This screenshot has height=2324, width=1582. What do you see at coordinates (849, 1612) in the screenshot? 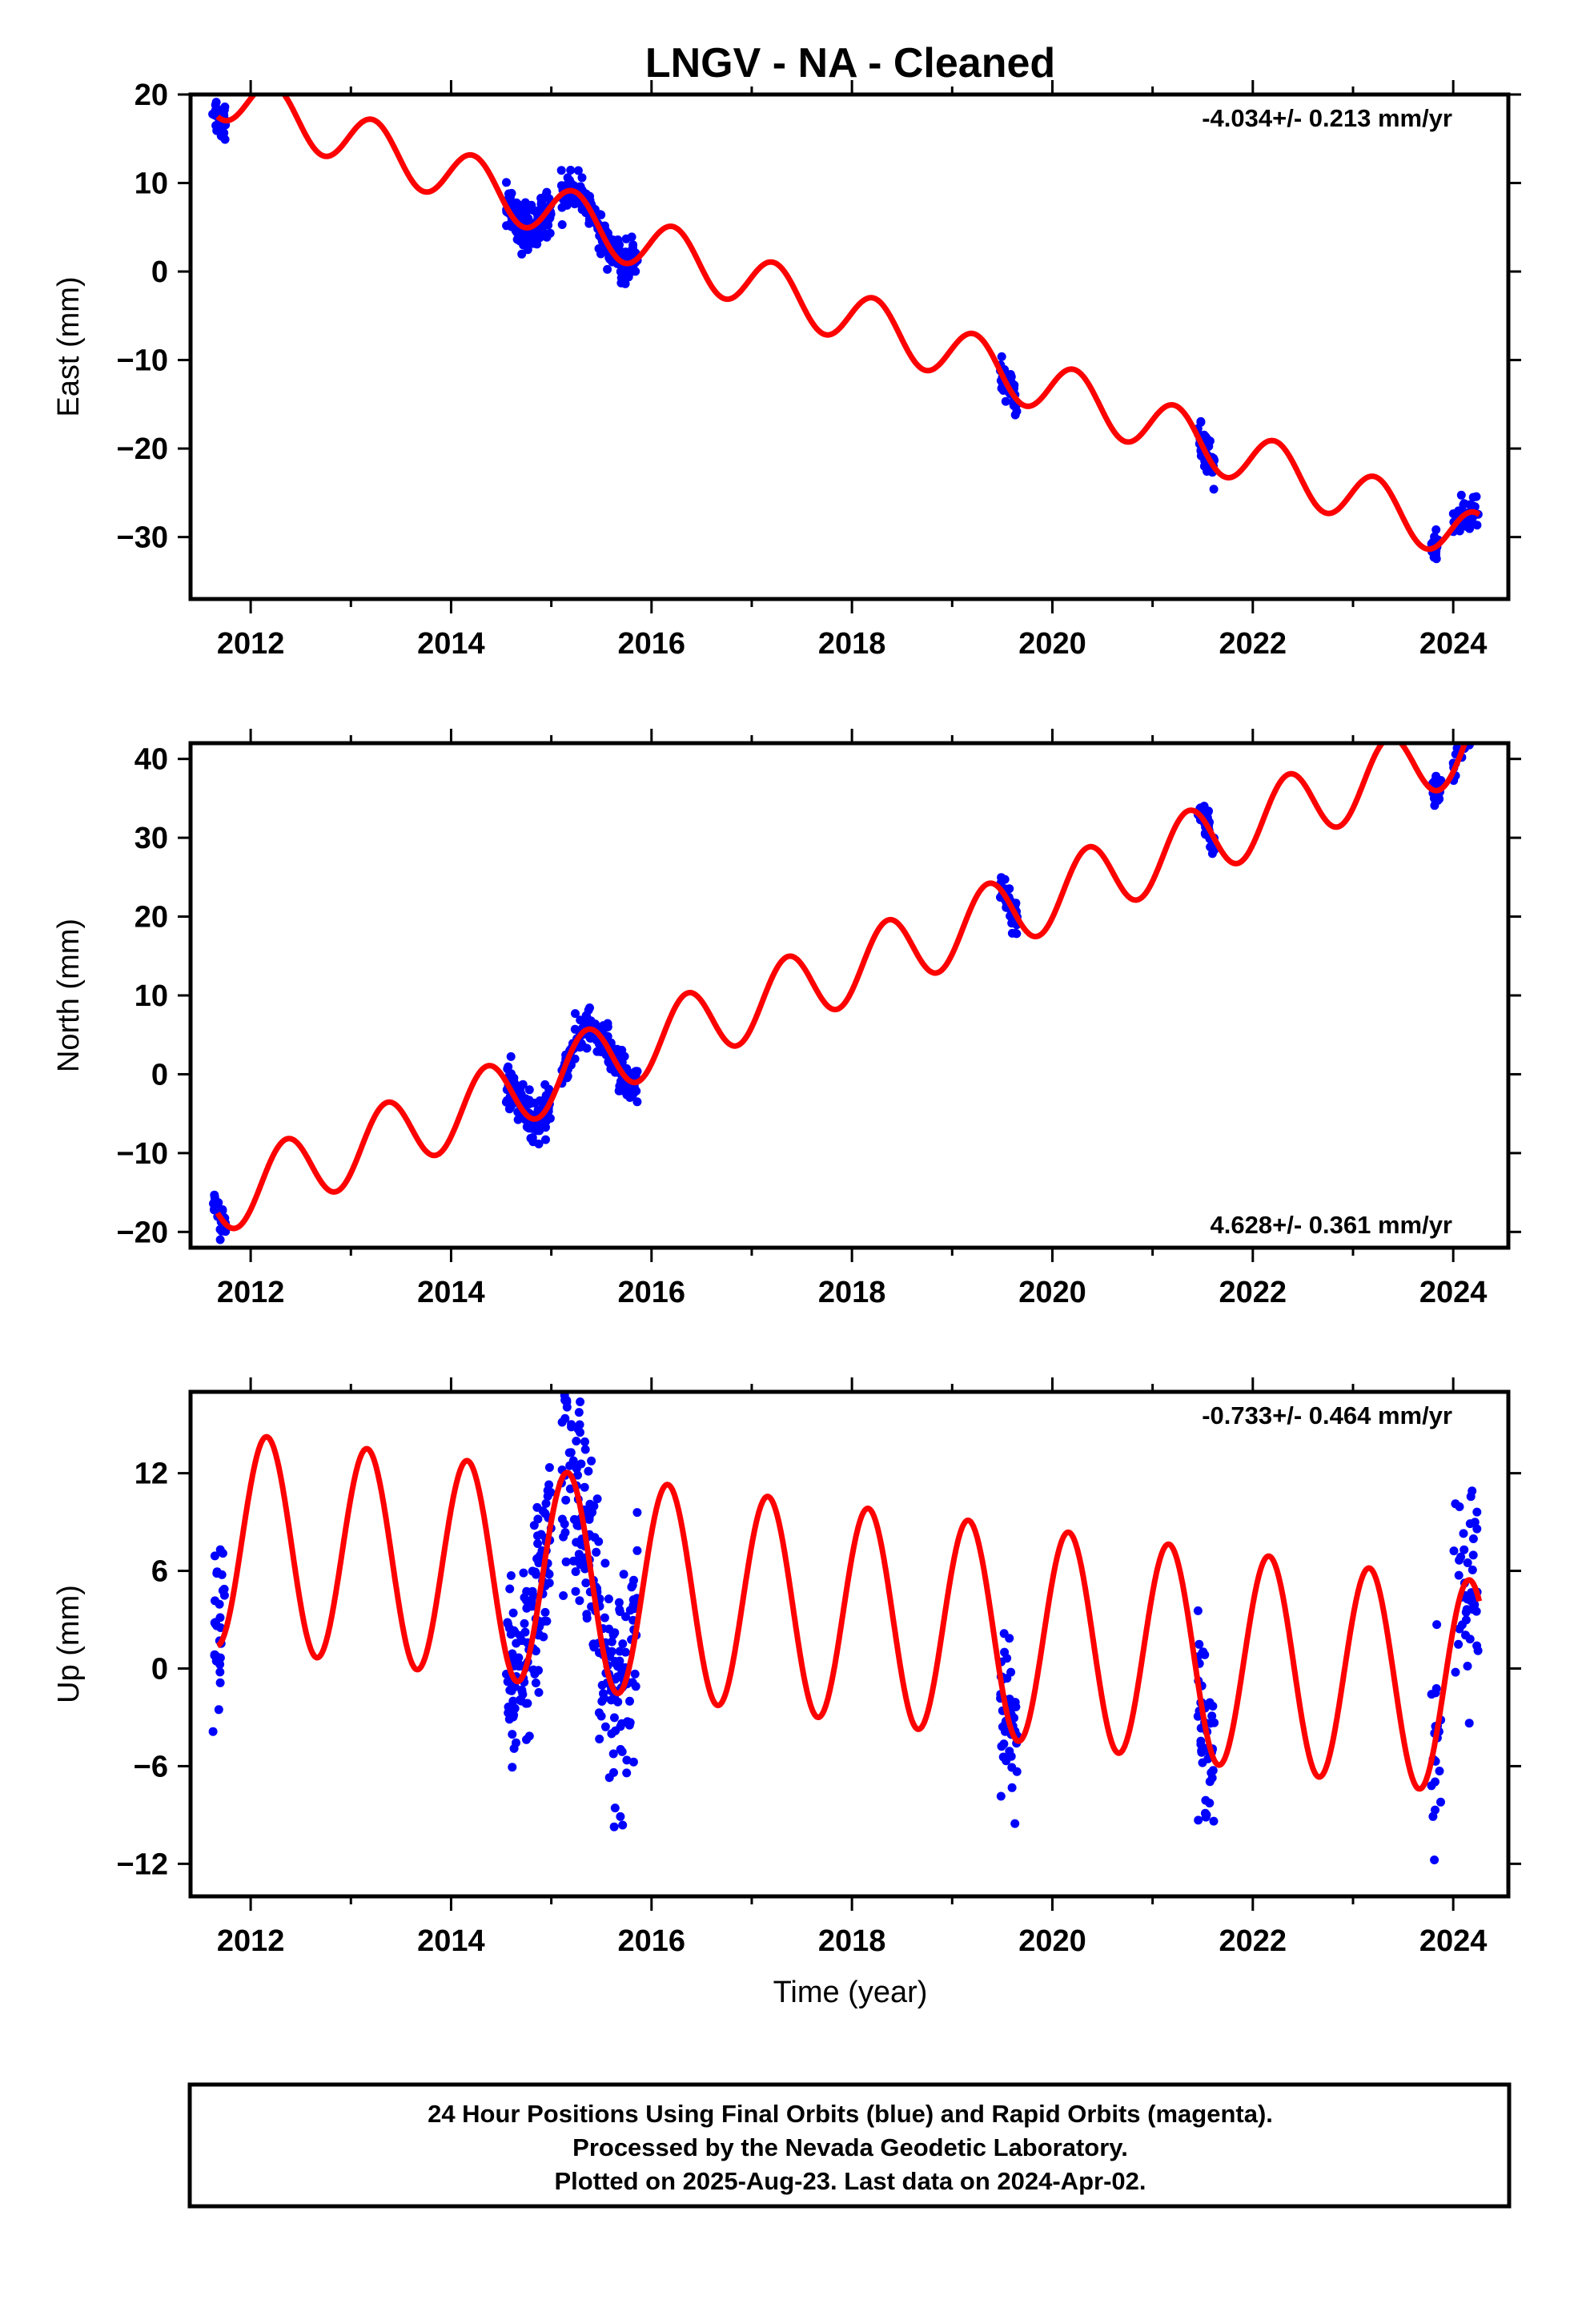
I see `model-curve` at bounding box center [849, 1612].